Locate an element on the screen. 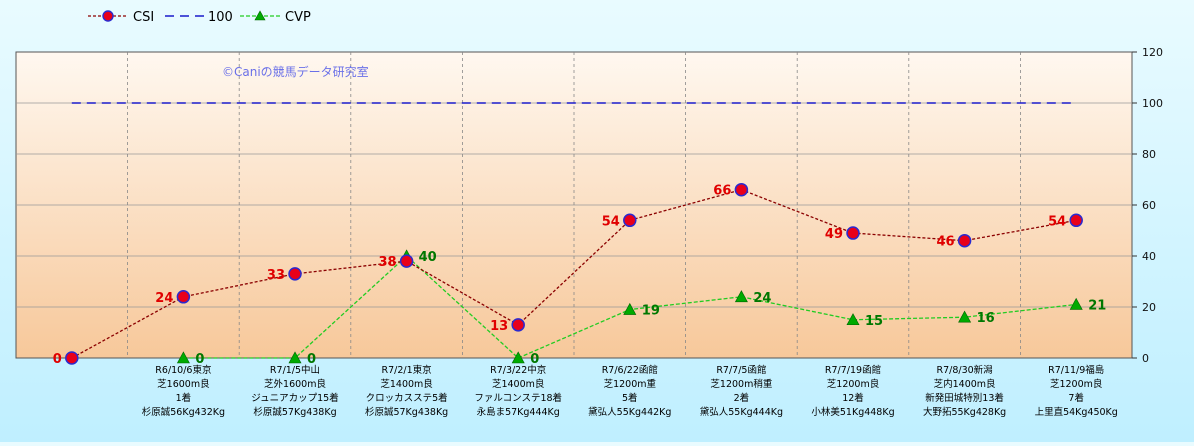 Image resolution: width=1194 pixels, height=446 pixels. y-tick-label: 0 is located at coordinates (1145, 358).